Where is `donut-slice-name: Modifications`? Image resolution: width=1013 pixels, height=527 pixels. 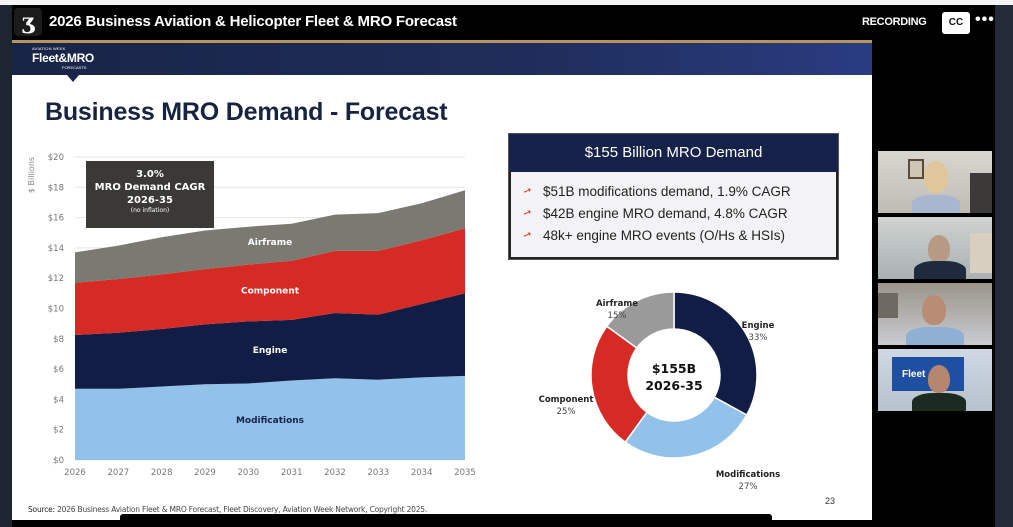
donut-slice-name: Modifications is located at coordinates (748, 475).